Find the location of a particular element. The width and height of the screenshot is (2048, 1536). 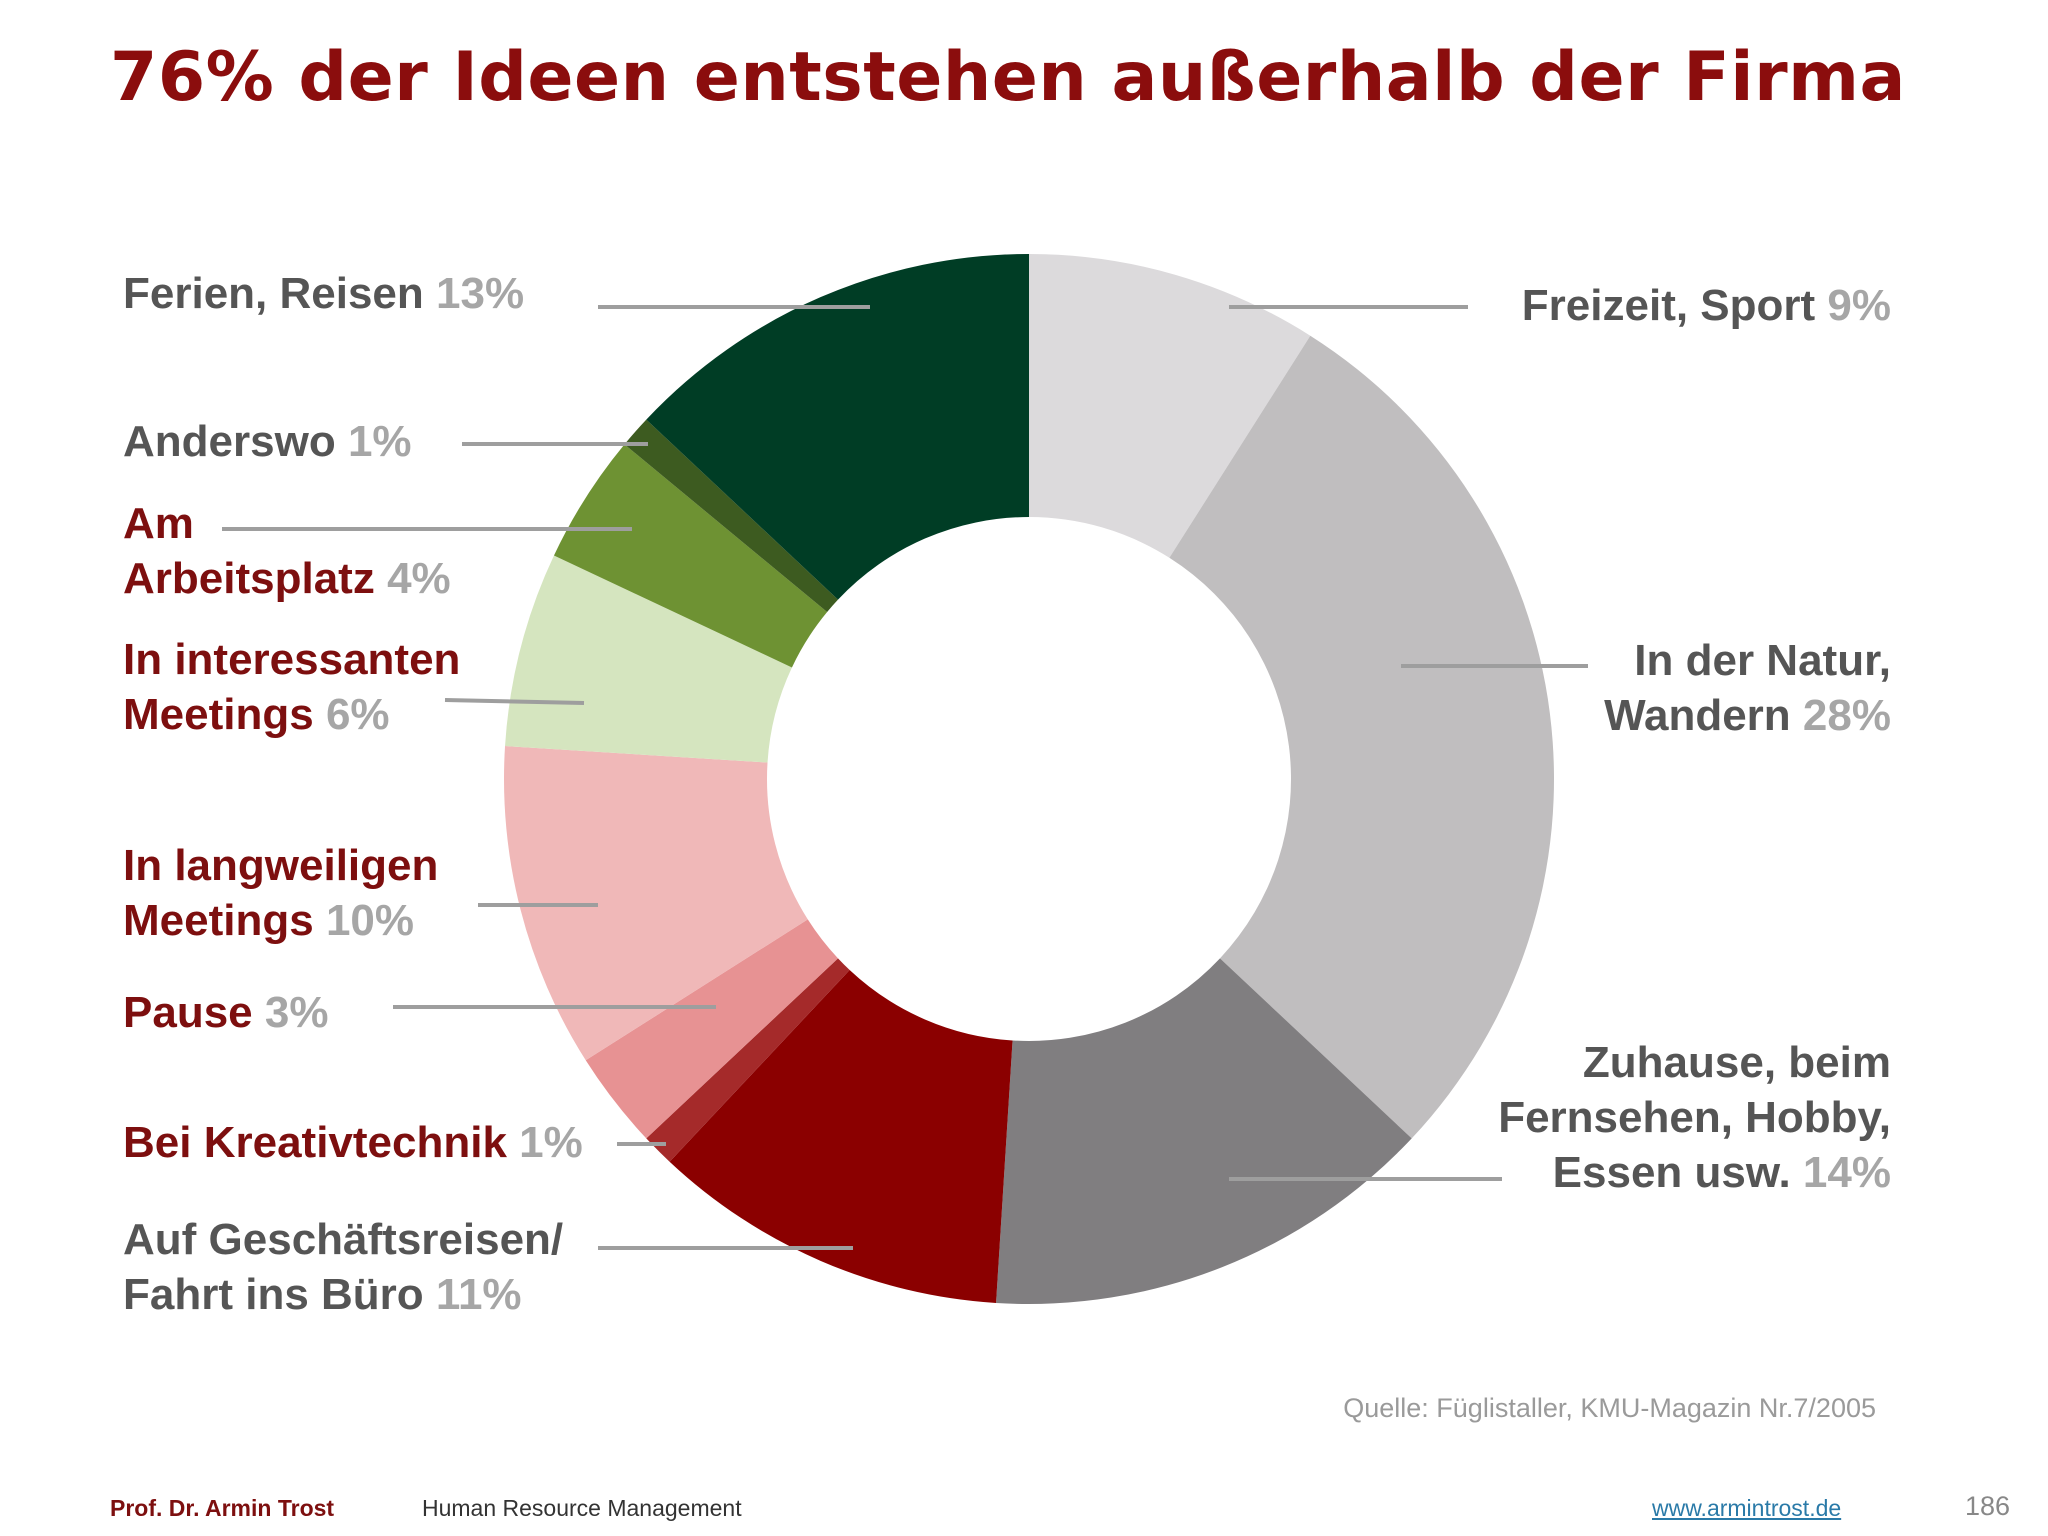

label-reisen: Auf Geschäftsreisen/ Fahrt ins Büro 11% is located at coordinates (343, 1267).